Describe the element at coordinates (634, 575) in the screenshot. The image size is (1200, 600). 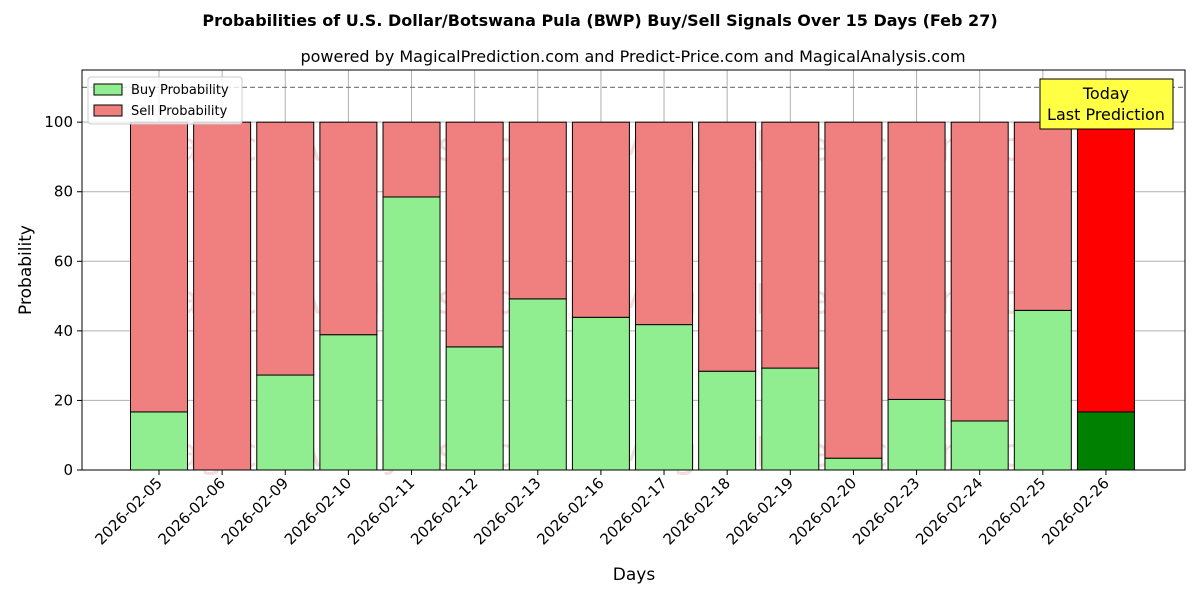
I see `x-axis-label: Days` at that location.